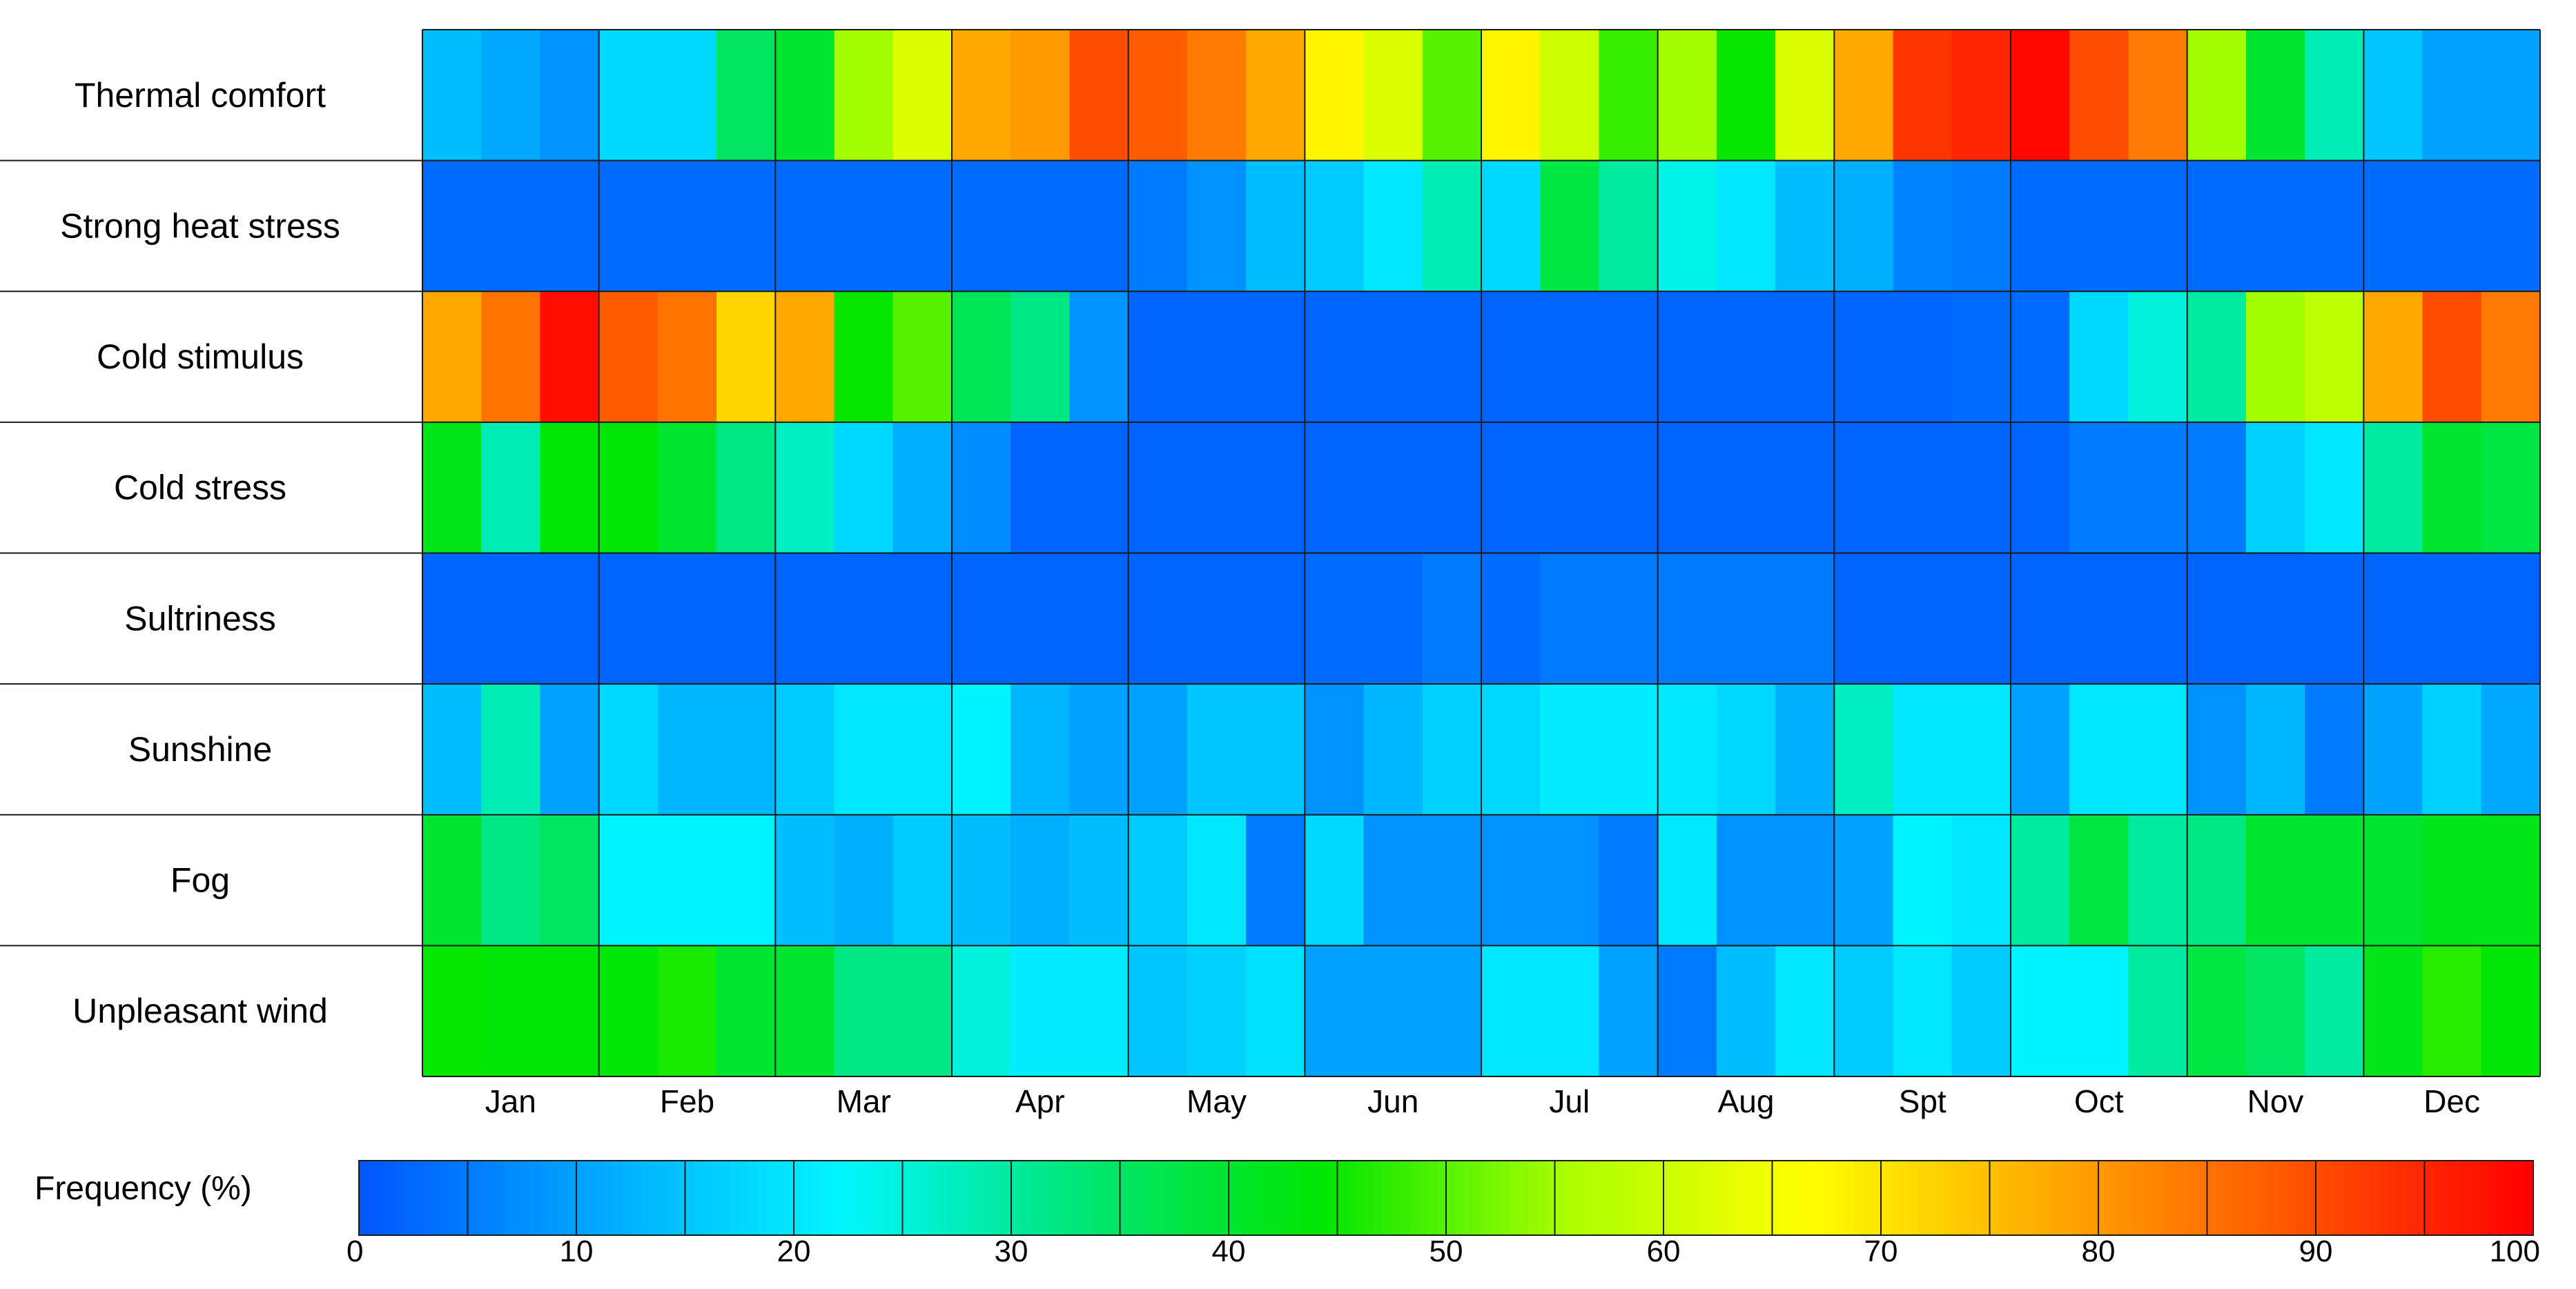 The height and width of the screenshot is (1289, 2576). What do you see at coordinates (2451, 1101) in the screenshot?
I see `month-label: Dec` at bounding box center [2451, 1101].